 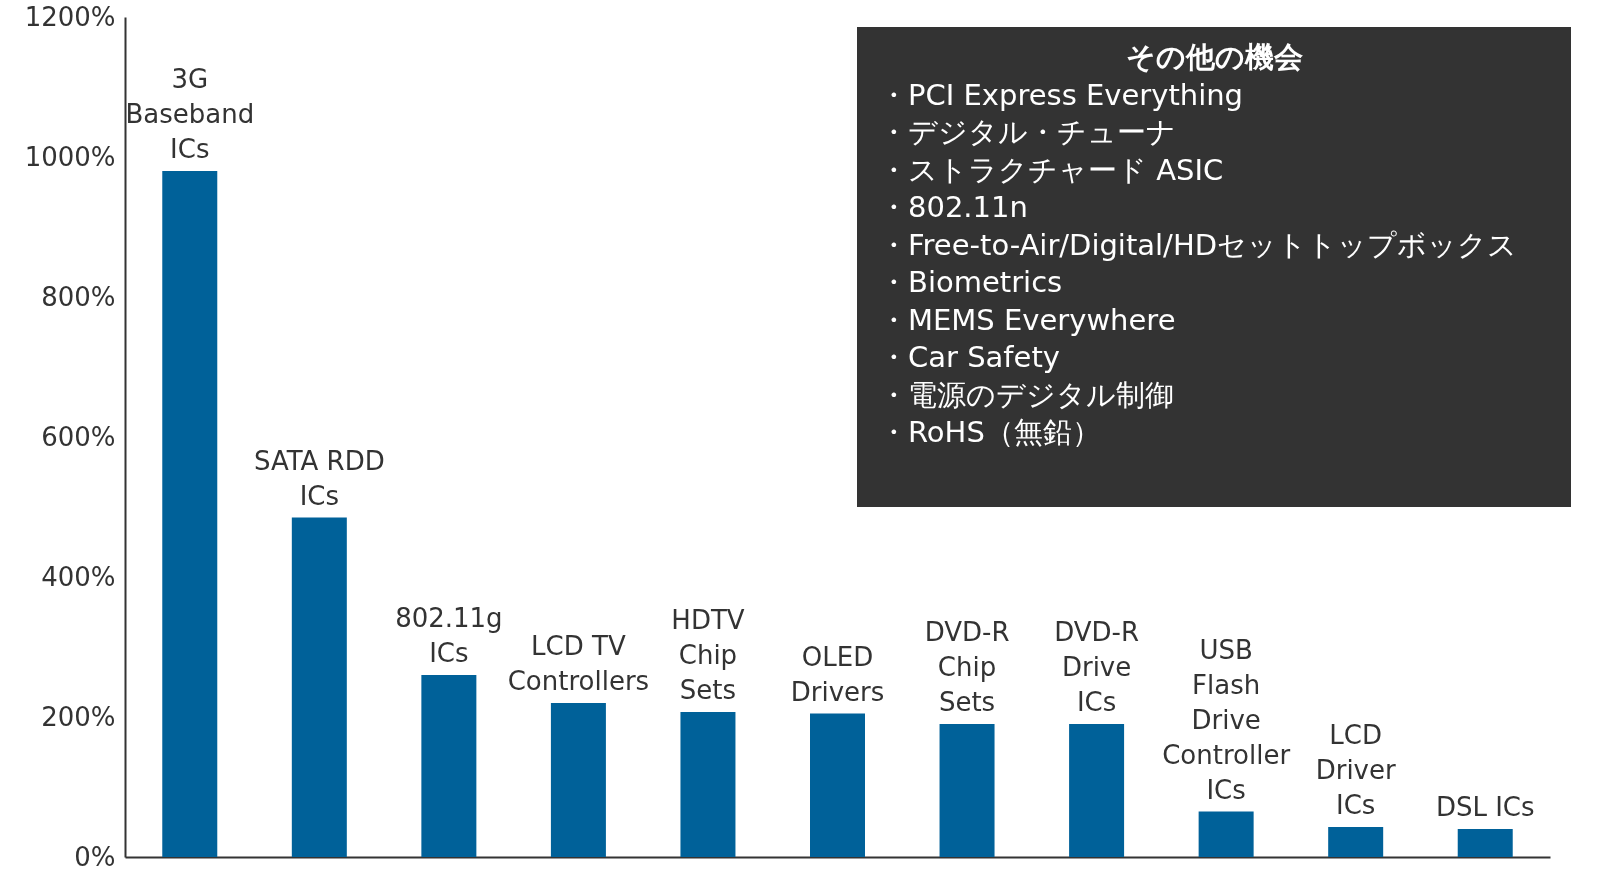 I want to click on x-tick-label: SATA RDD ICs, so click(x=319, y=478).